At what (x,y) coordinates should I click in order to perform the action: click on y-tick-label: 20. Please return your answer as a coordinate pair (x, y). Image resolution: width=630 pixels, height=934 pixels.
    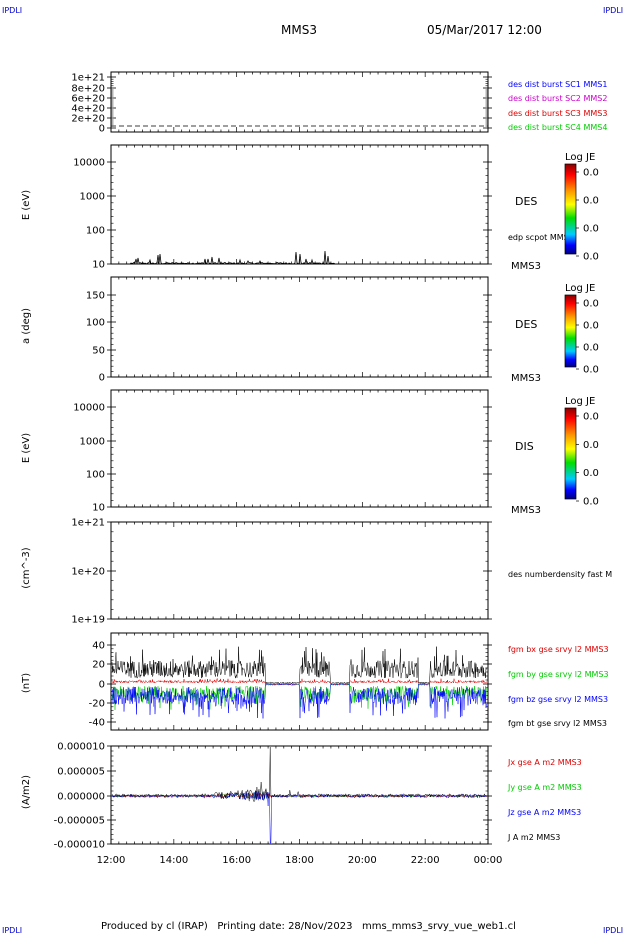
    Looking at the image, I should click on (98, 665).